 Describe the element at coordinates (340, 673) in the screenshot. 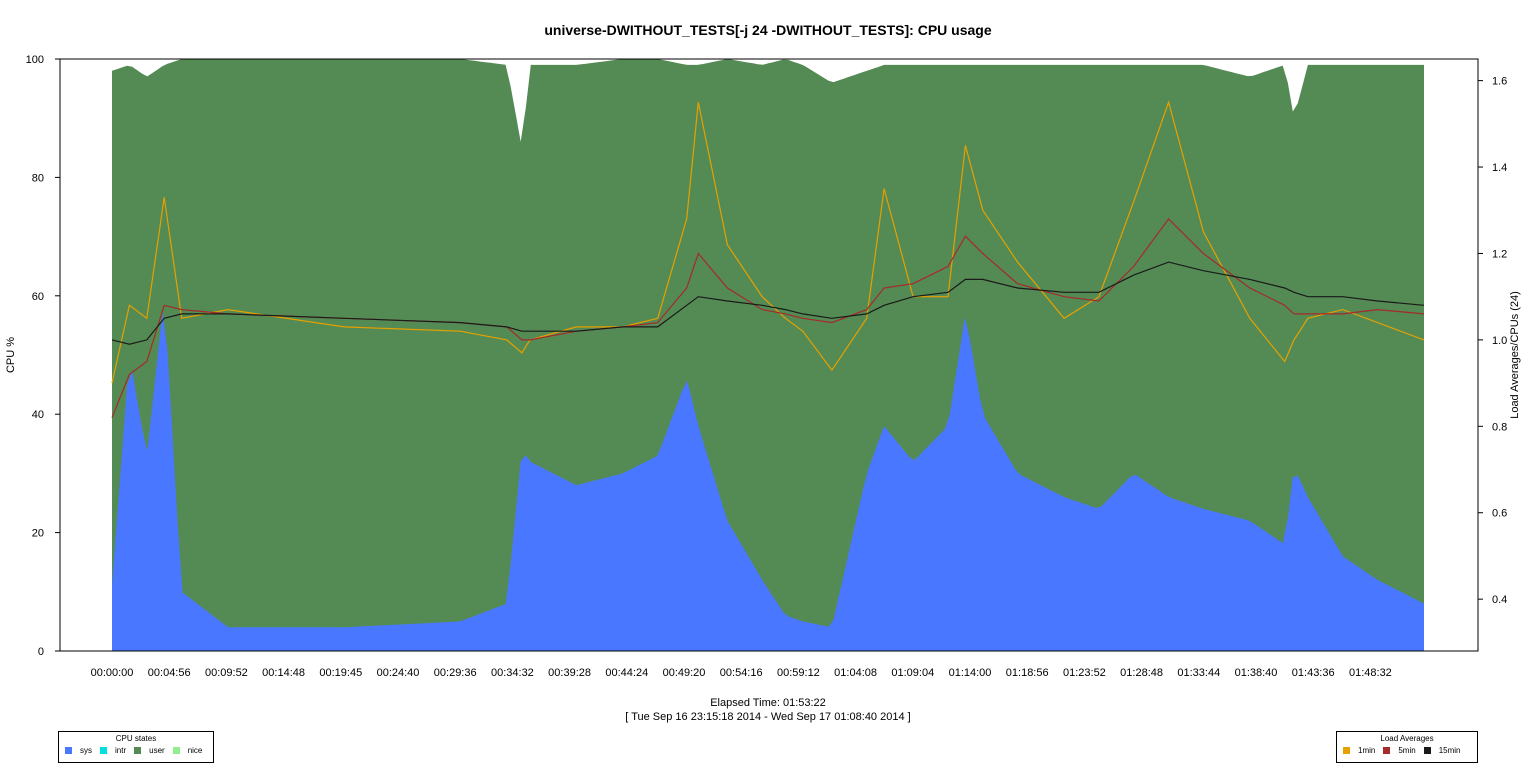

I see `x-tick-label: 00:19:45` at that location.